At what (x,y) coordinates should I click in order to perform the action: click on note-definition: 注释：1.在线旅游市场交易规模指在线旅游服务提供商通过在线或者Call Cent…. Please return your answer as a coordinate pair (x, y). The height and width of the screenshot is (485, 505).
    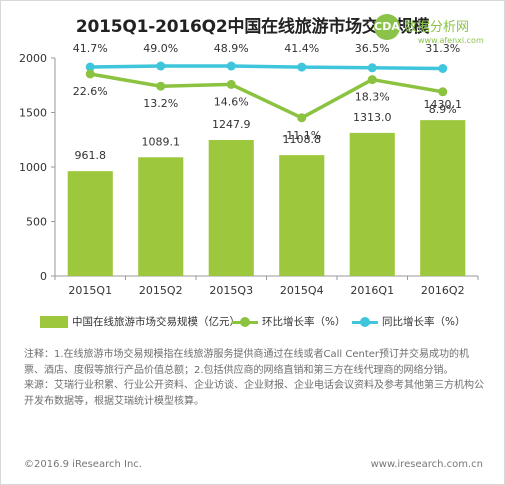
    Looking at the image, I should click on (247, 362).